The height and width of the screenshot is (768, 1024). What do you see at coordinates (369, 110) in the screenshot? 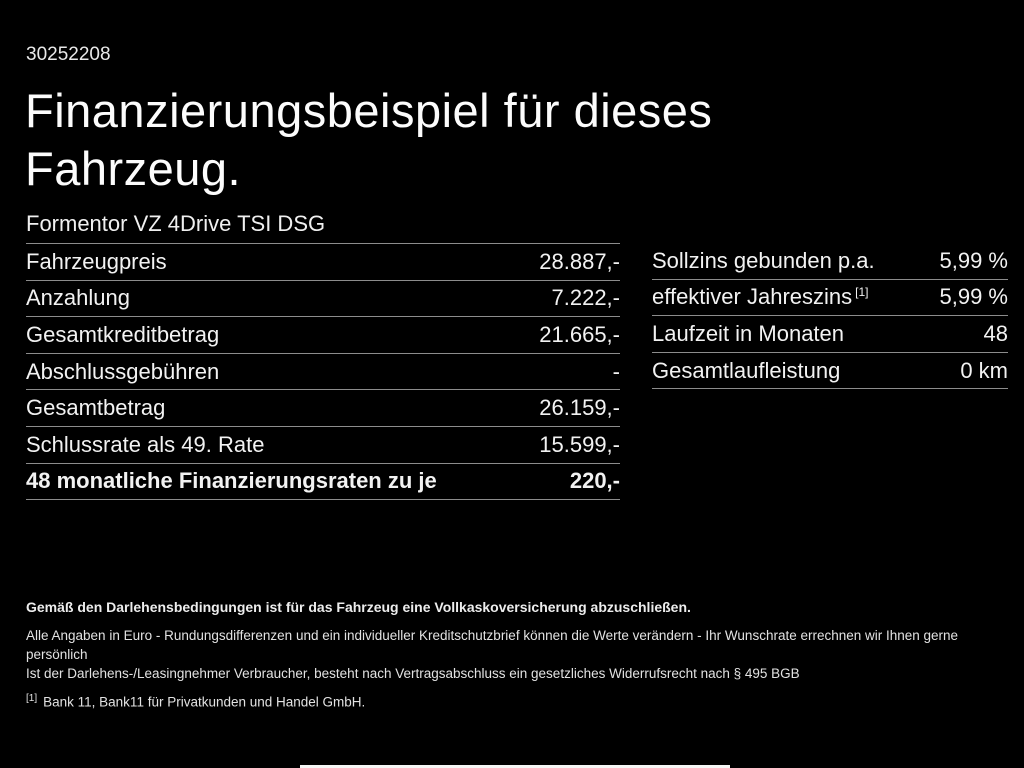
I see `page-title-line1: Finanzierungsbeispiel für dieses` at bounding box center [369, 110].